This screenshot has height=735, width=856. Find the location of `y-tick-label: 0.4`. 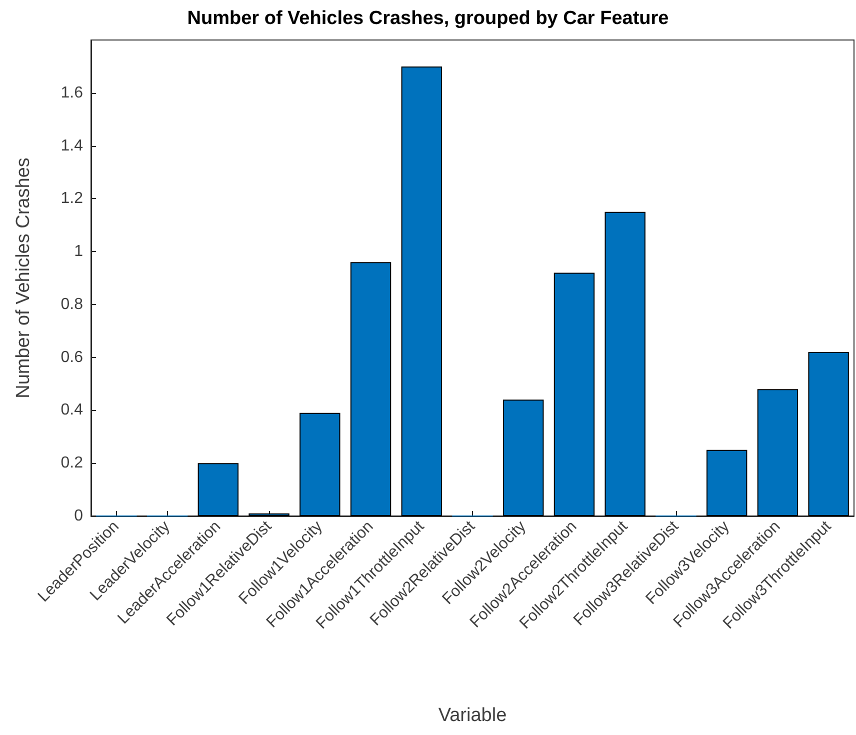

y-tick-label: 0.4 is located at coordinates (72, 410).